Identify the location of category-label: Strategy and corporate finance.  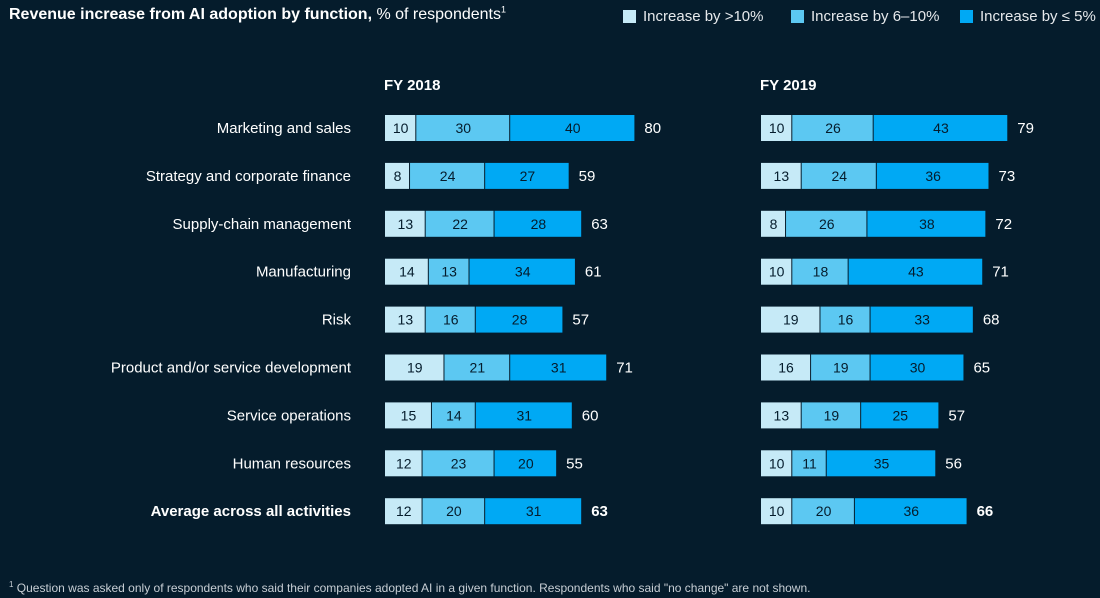
(248, 176).